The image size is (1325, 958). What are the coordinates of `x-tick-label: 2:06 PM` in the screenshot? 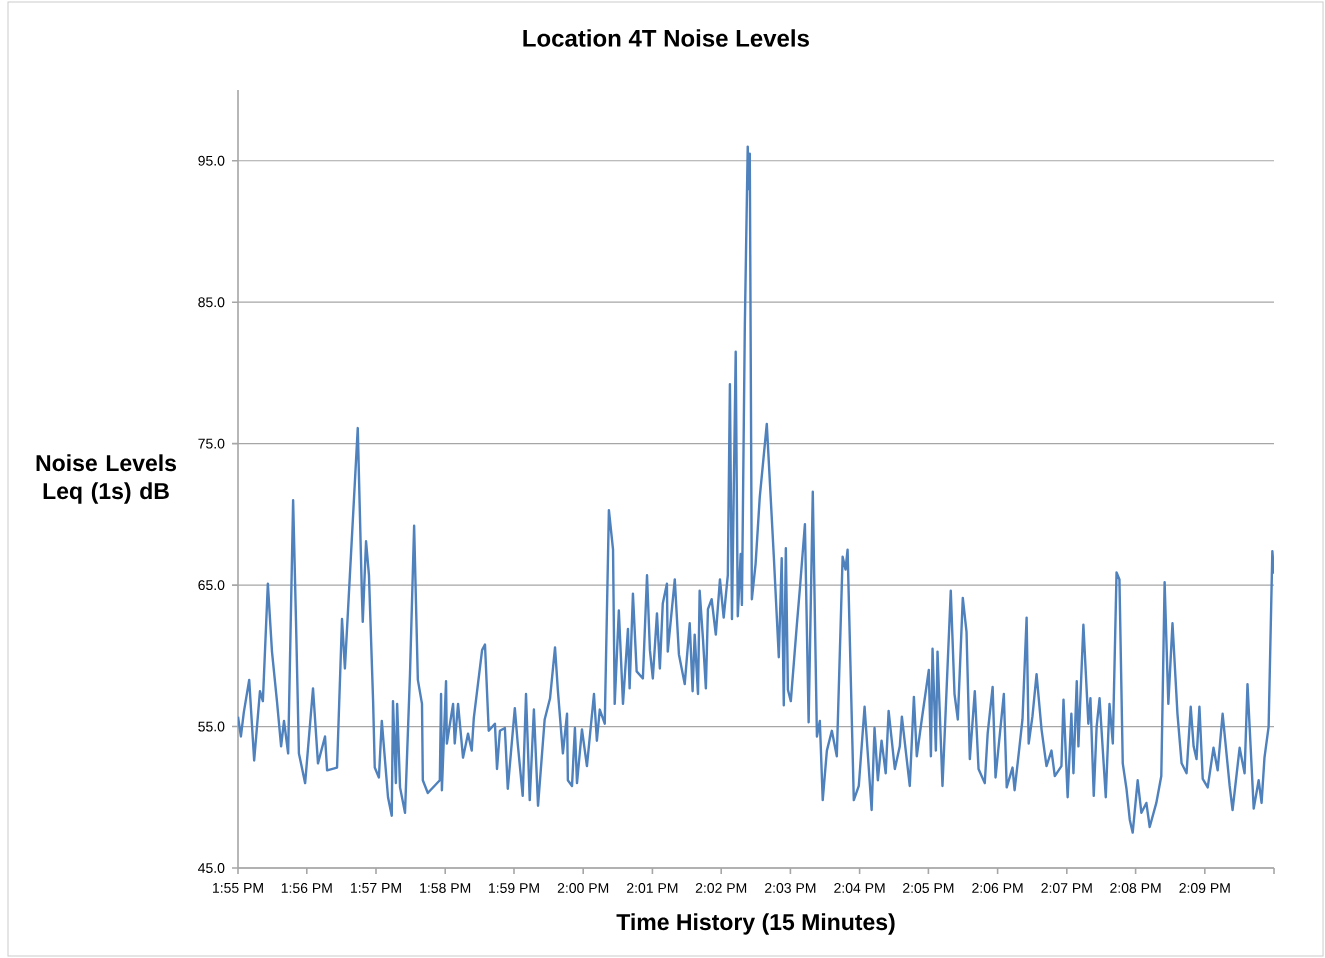 It's located at (997, 888).